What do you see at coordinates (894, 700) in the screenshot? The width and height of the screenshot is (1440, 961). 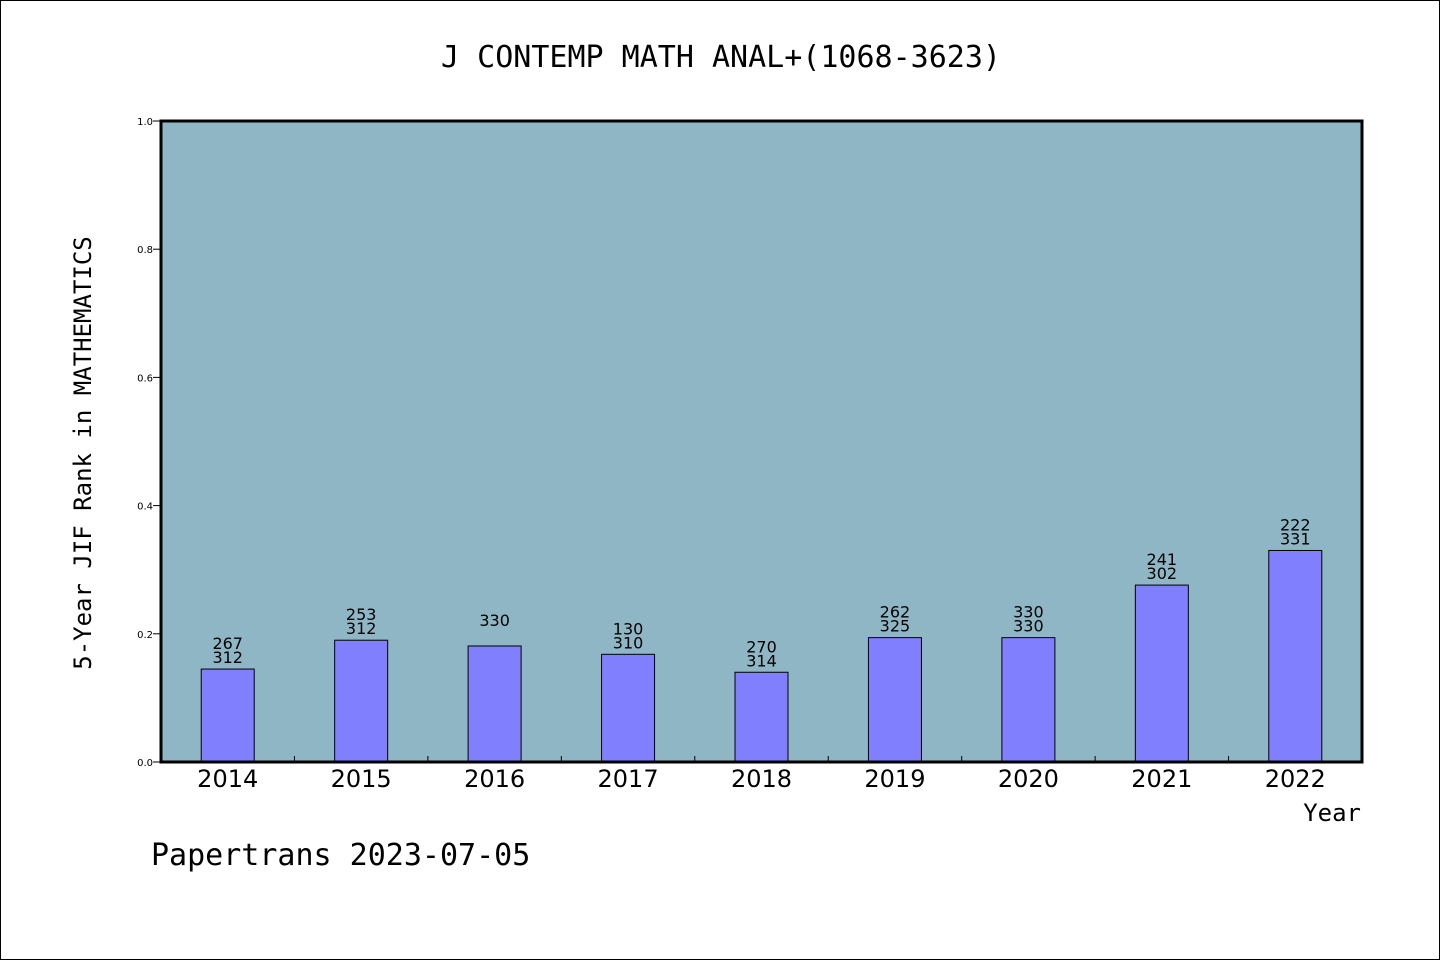 I see `bar-2019` at bounding box center [894, 700].